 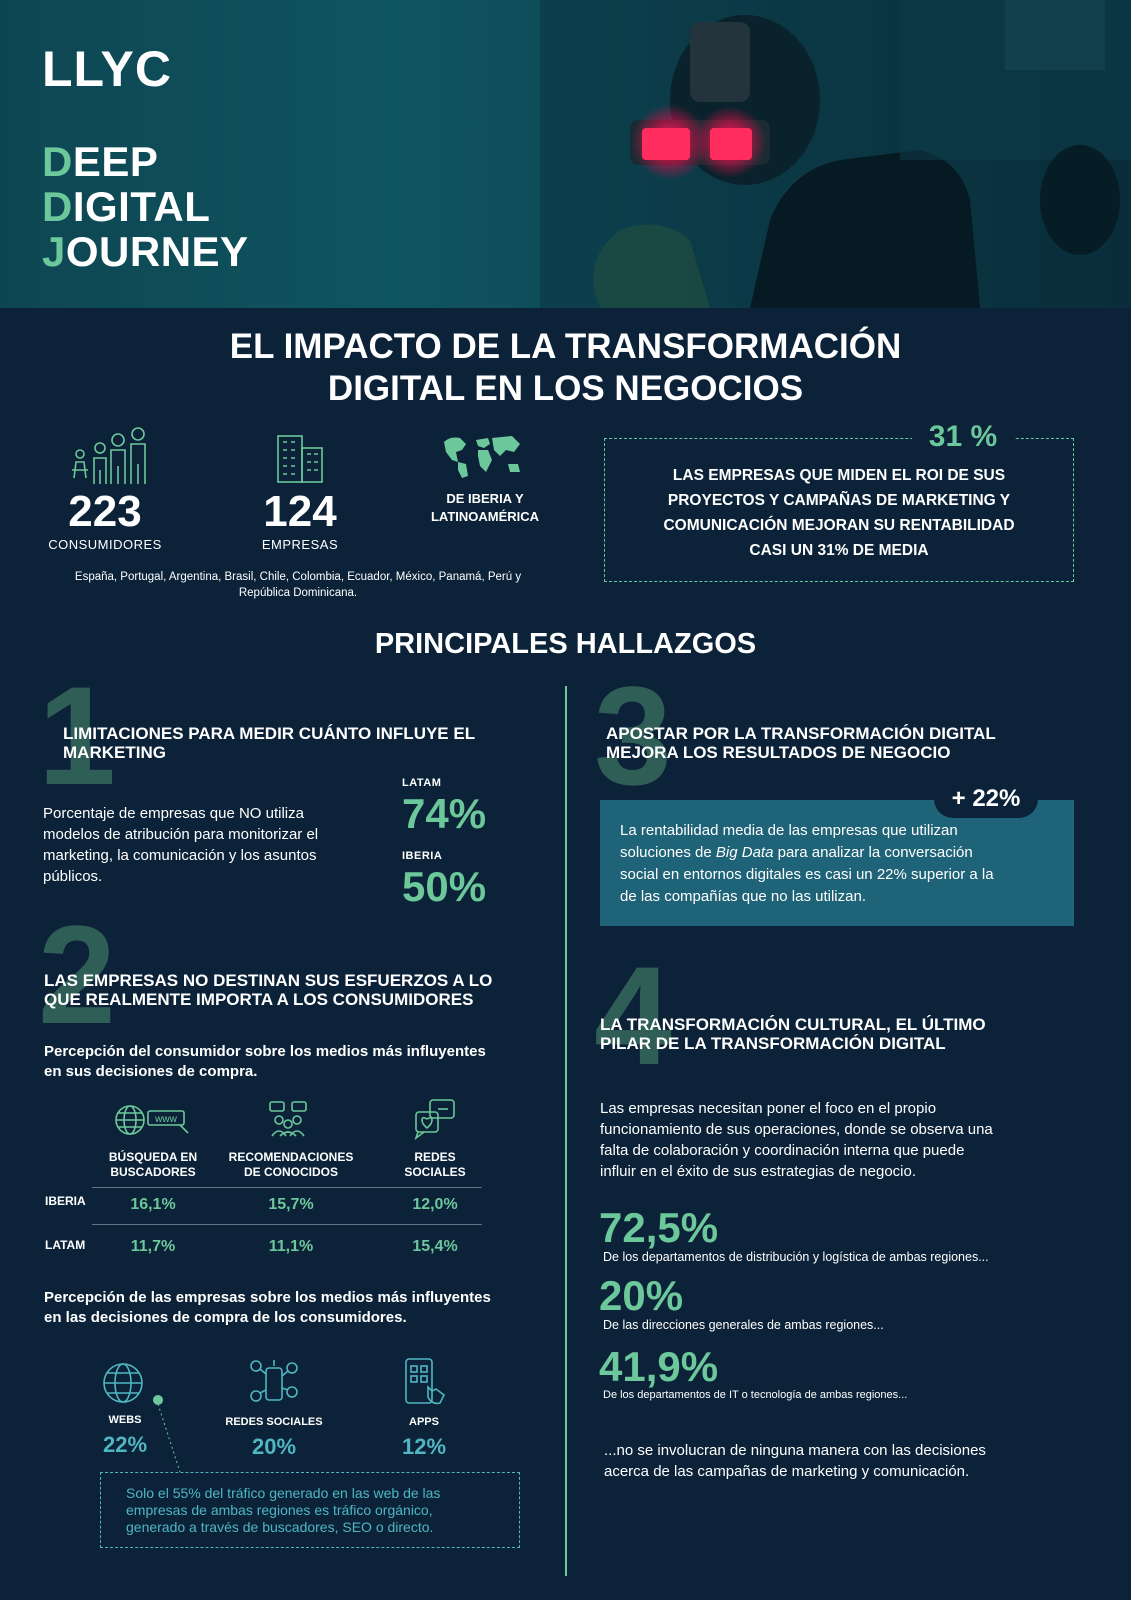 I want to click on column-divider, so click(x=566, y=1131).